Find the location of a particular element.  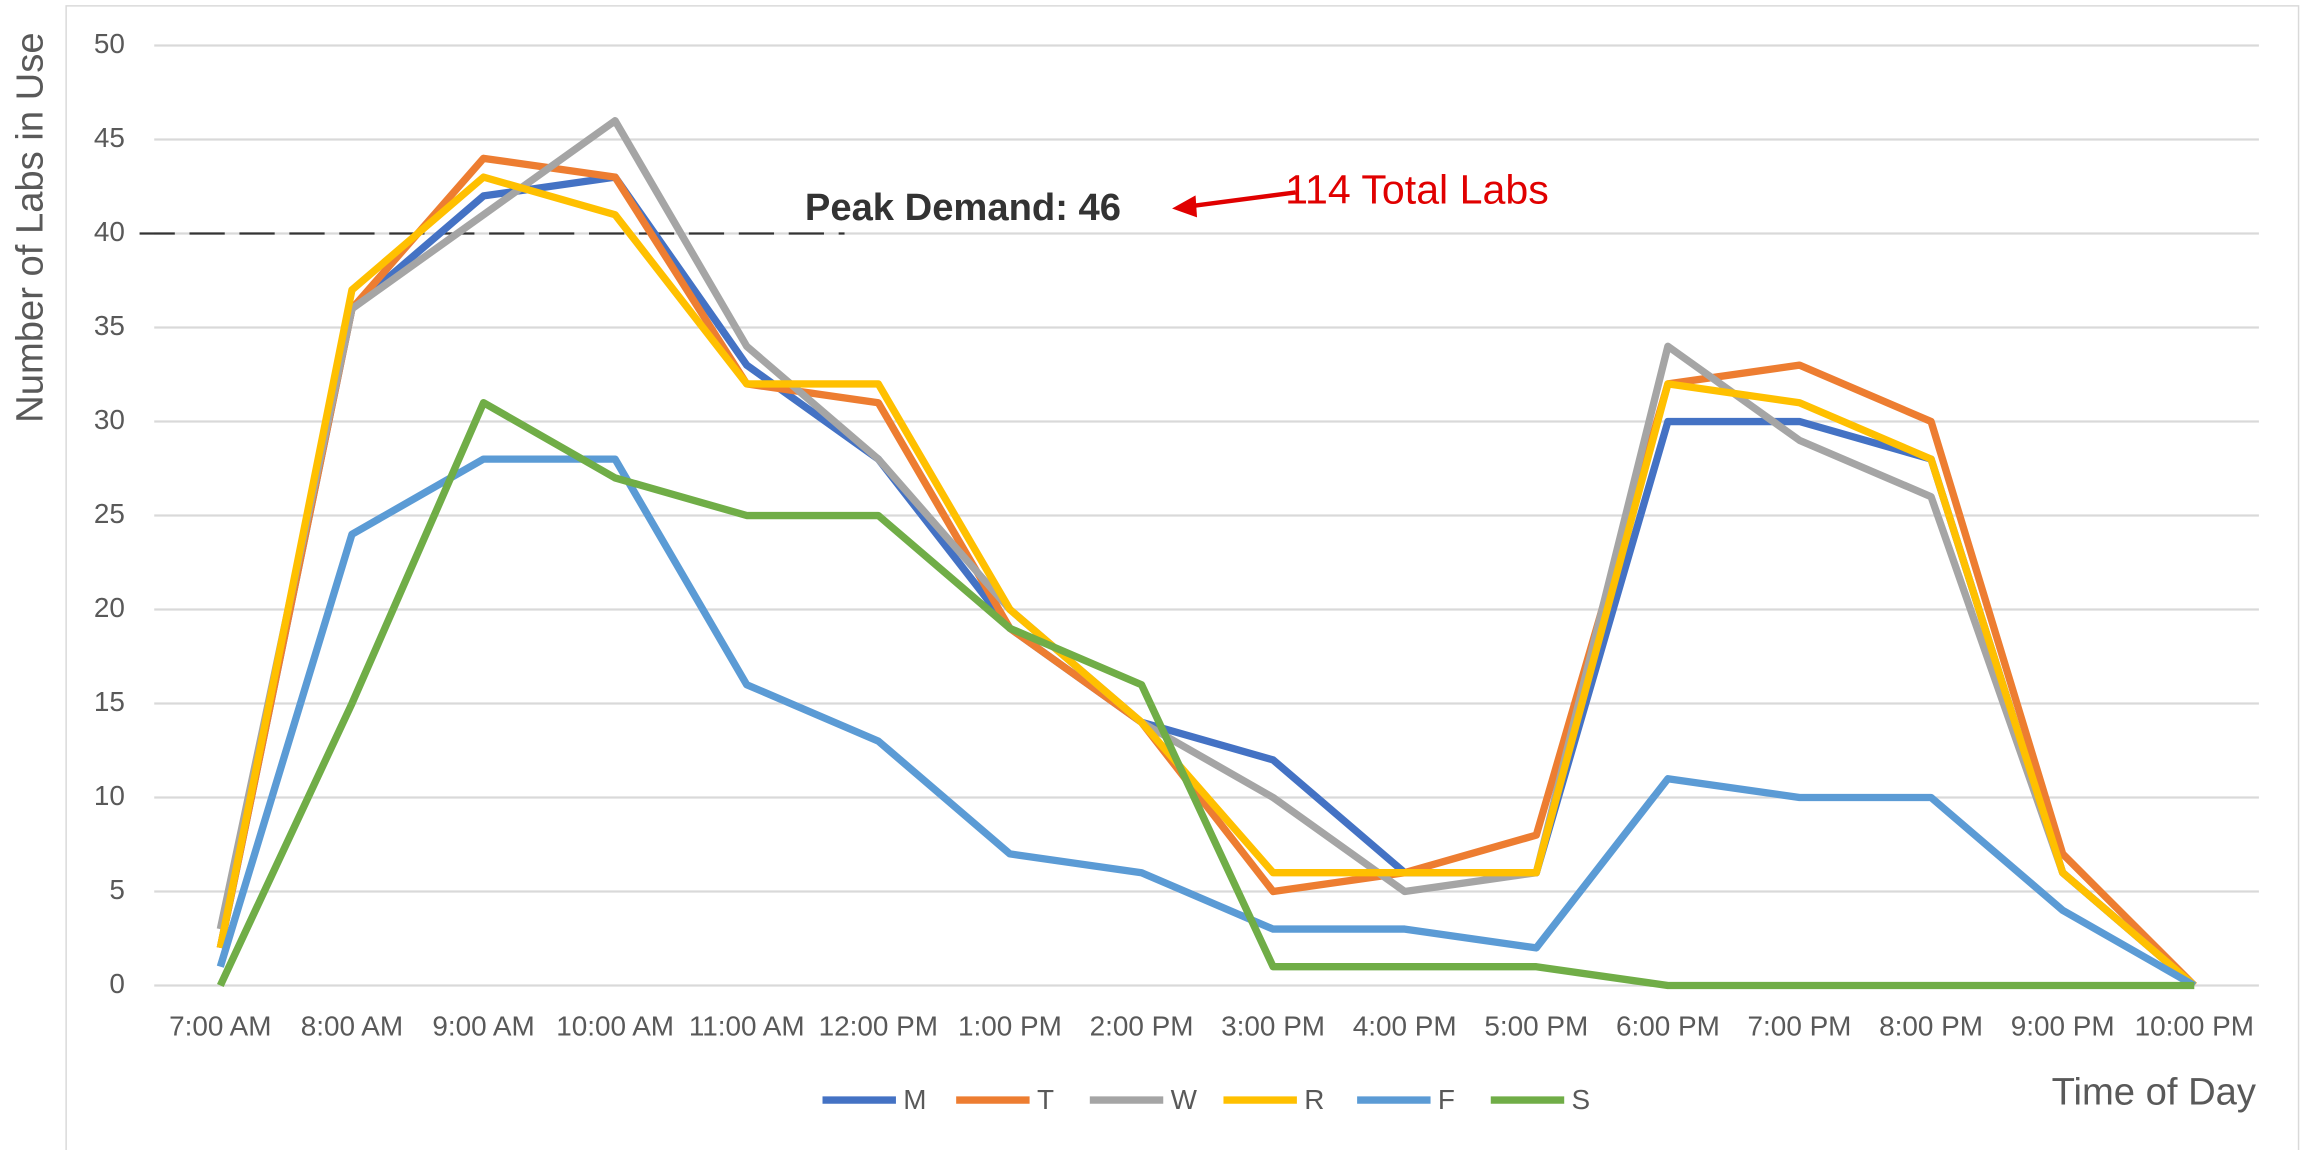

y-tick-label: 25 is located at coordinates (109, 513).